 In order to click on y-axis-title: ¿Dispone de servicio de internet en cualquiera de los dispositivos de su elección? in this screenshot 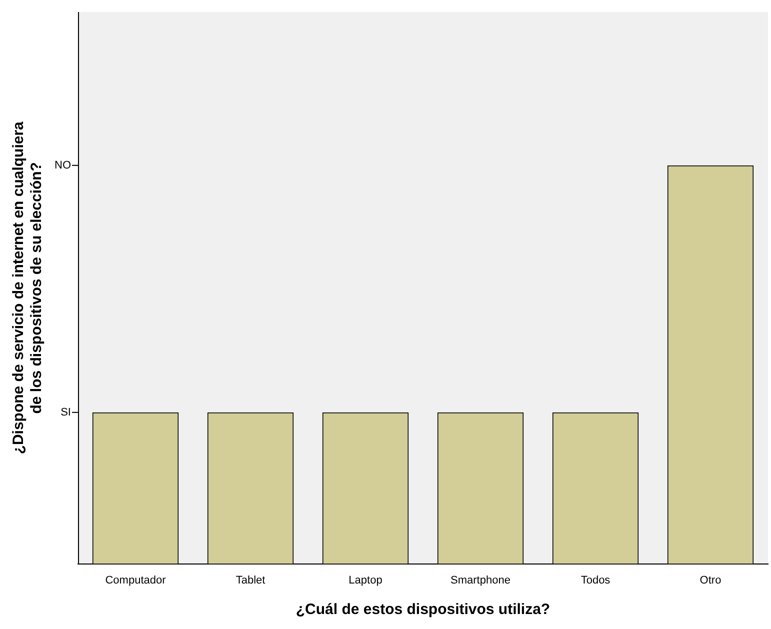, I will do `click(28, 287)`.